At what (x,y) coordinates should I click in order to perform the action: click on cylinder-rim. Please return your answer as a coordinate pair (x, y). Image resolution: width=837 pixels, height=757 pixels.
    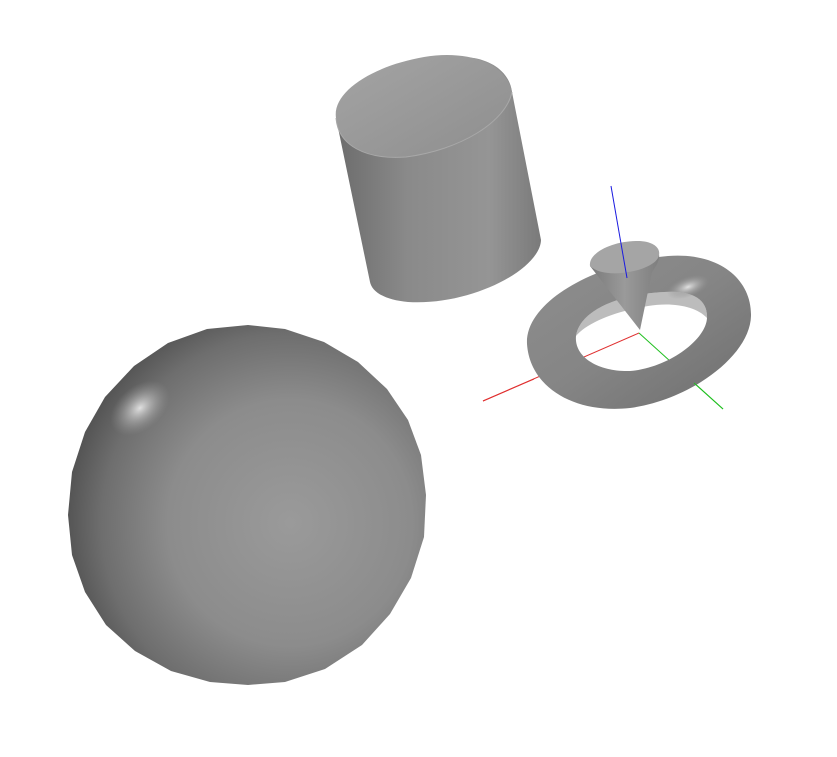
    Looking at the image, I should click on (424, 124).